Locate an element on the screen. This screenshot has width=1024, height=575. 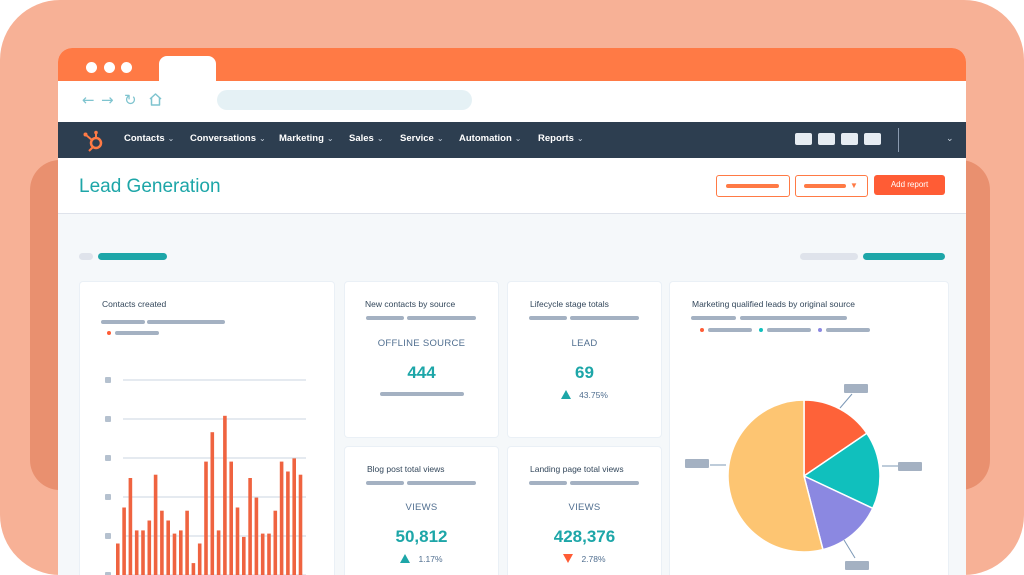
nav-item-service: Service ⌄ is located at coordinates (422, 138).